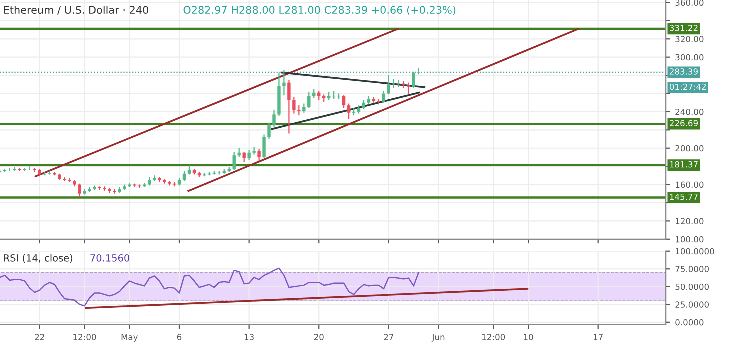 The image size is (736, 342). I want to click on ref-line-label: 331.22, so click(684, 28).